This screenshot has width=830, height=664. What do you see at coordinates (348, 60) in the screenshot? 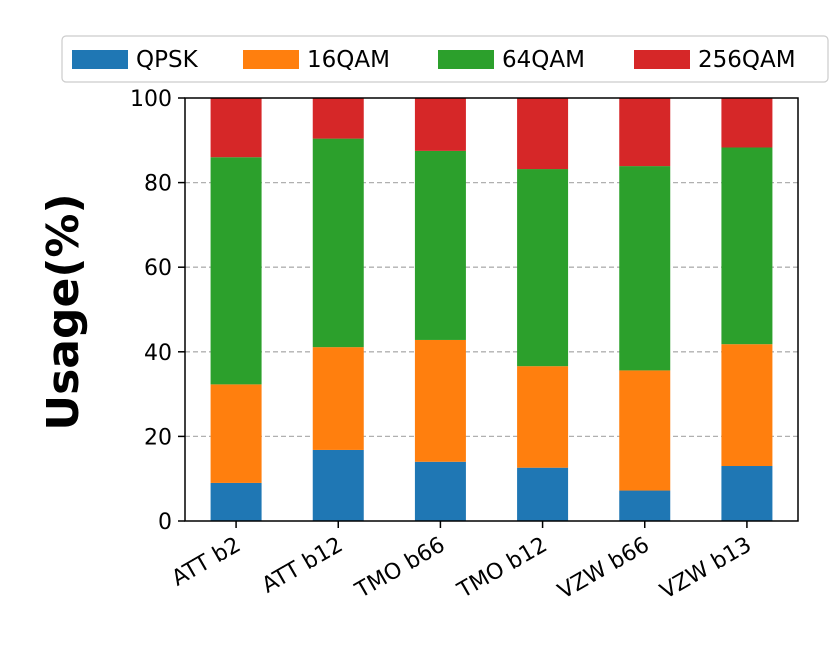
I see `legend-label: 16QAM` at bounding box center [348, 60].